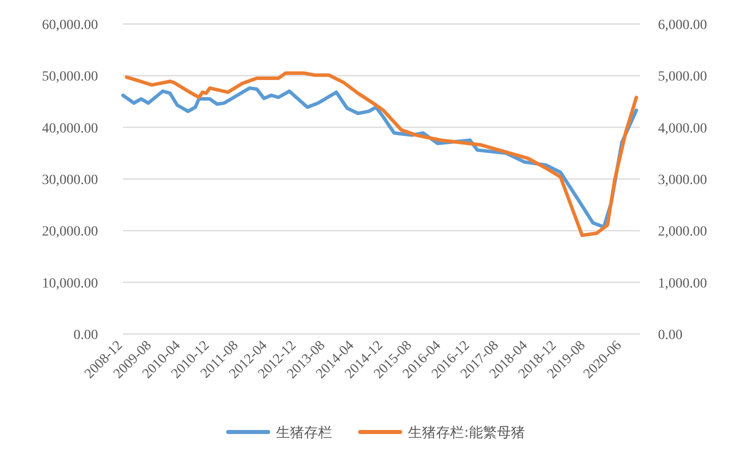  I want to click on y2-tick-label: 3,000.00, so click(682, 180).